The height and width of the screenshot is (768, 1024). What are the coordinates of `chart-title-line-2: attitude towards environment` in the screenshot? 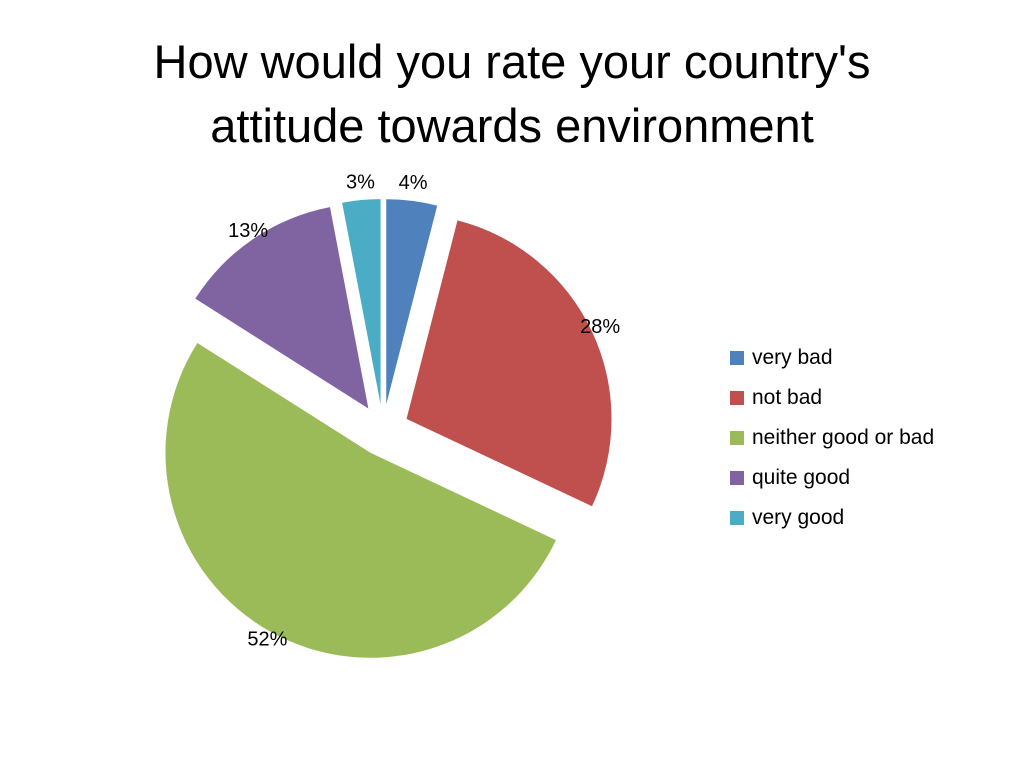 It's located at (512, 125).